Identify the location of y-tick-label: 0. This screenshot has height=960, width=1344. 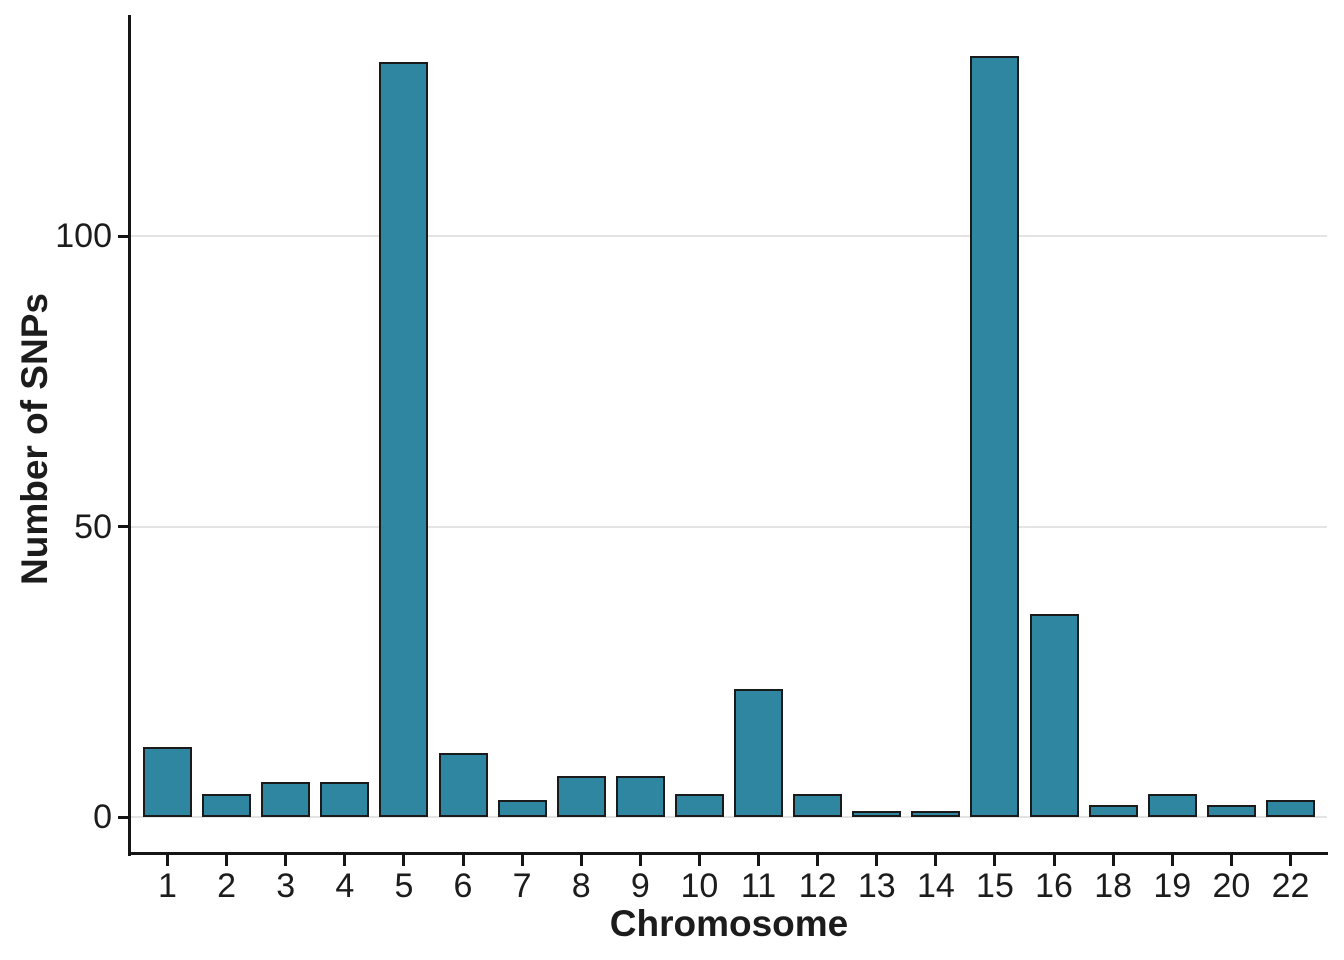
(102, 817).